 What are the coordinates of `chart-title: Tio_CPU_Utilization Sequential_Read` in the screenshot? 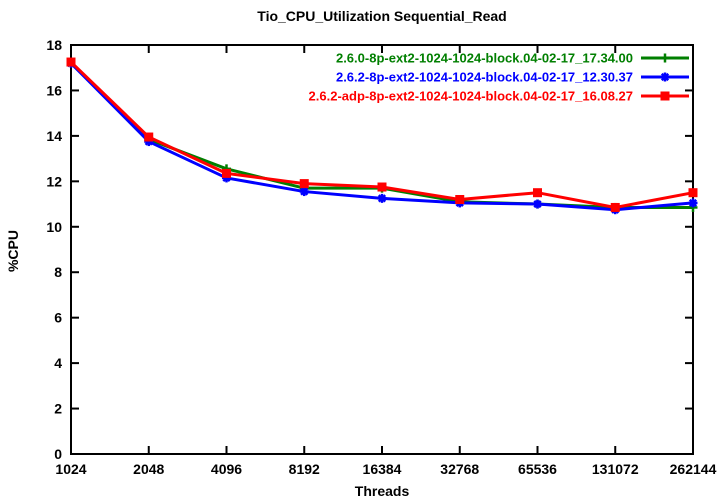 It's located at (382, 16).